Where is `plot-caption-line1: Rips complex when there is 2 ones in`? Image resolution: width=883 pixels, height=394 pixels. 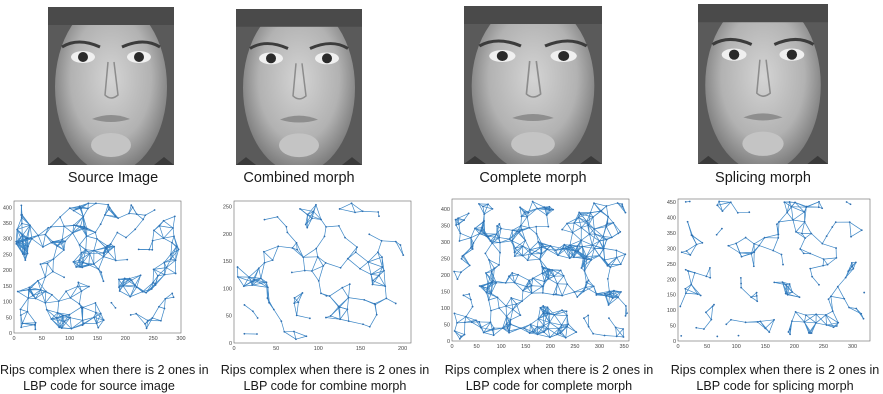
plot-caption-line1: Rips complex when there is 2 ones in is located at coordinates (99, 370).